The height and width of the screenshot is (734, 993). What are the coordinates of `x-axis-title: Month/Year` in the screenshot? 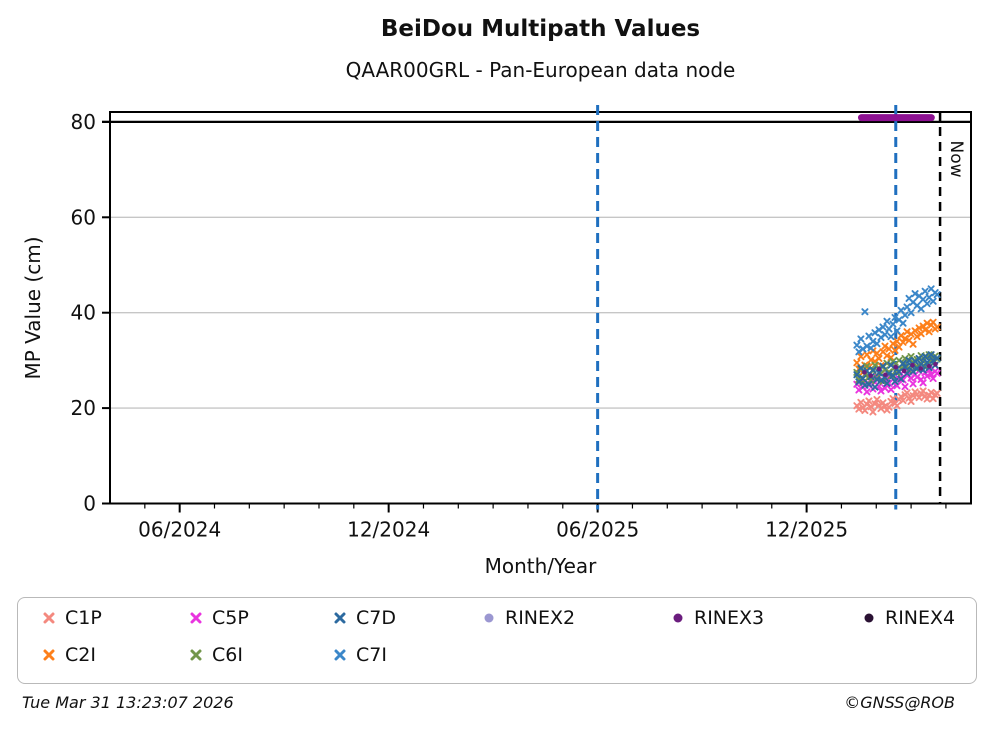 It's located at (540, 566).